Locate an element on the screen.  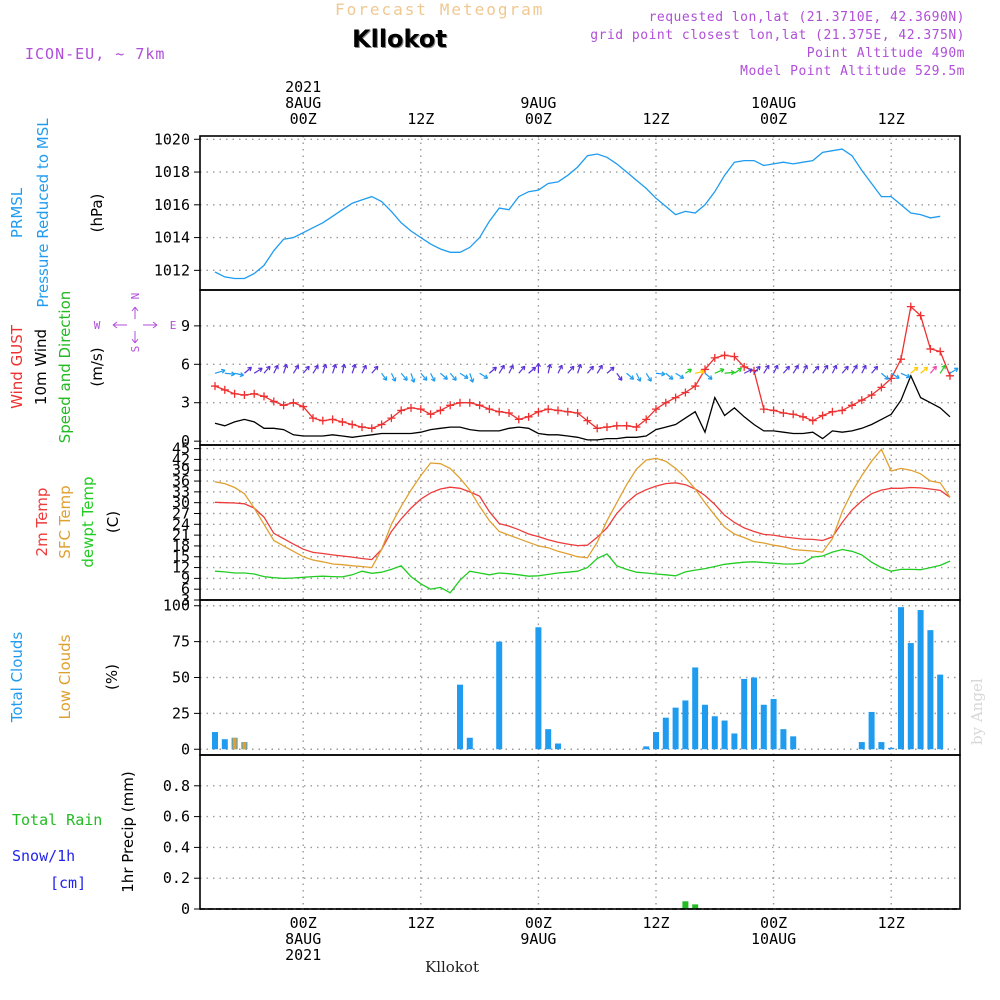
y-tick-label: 33 is located at coordinates (181, 492).